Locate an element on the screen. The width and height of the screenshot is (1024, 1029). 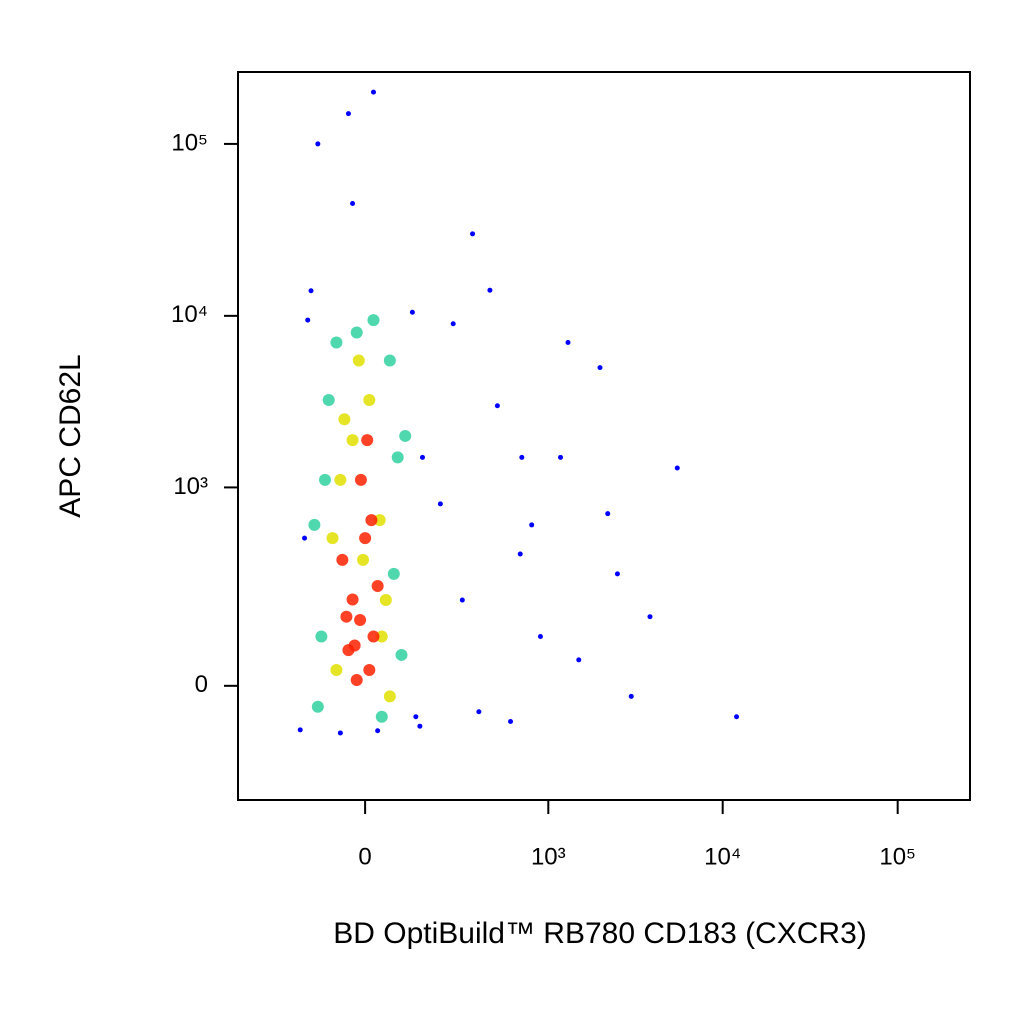
x-tick-label: 10⁵ is located at coordinates (897, 856).